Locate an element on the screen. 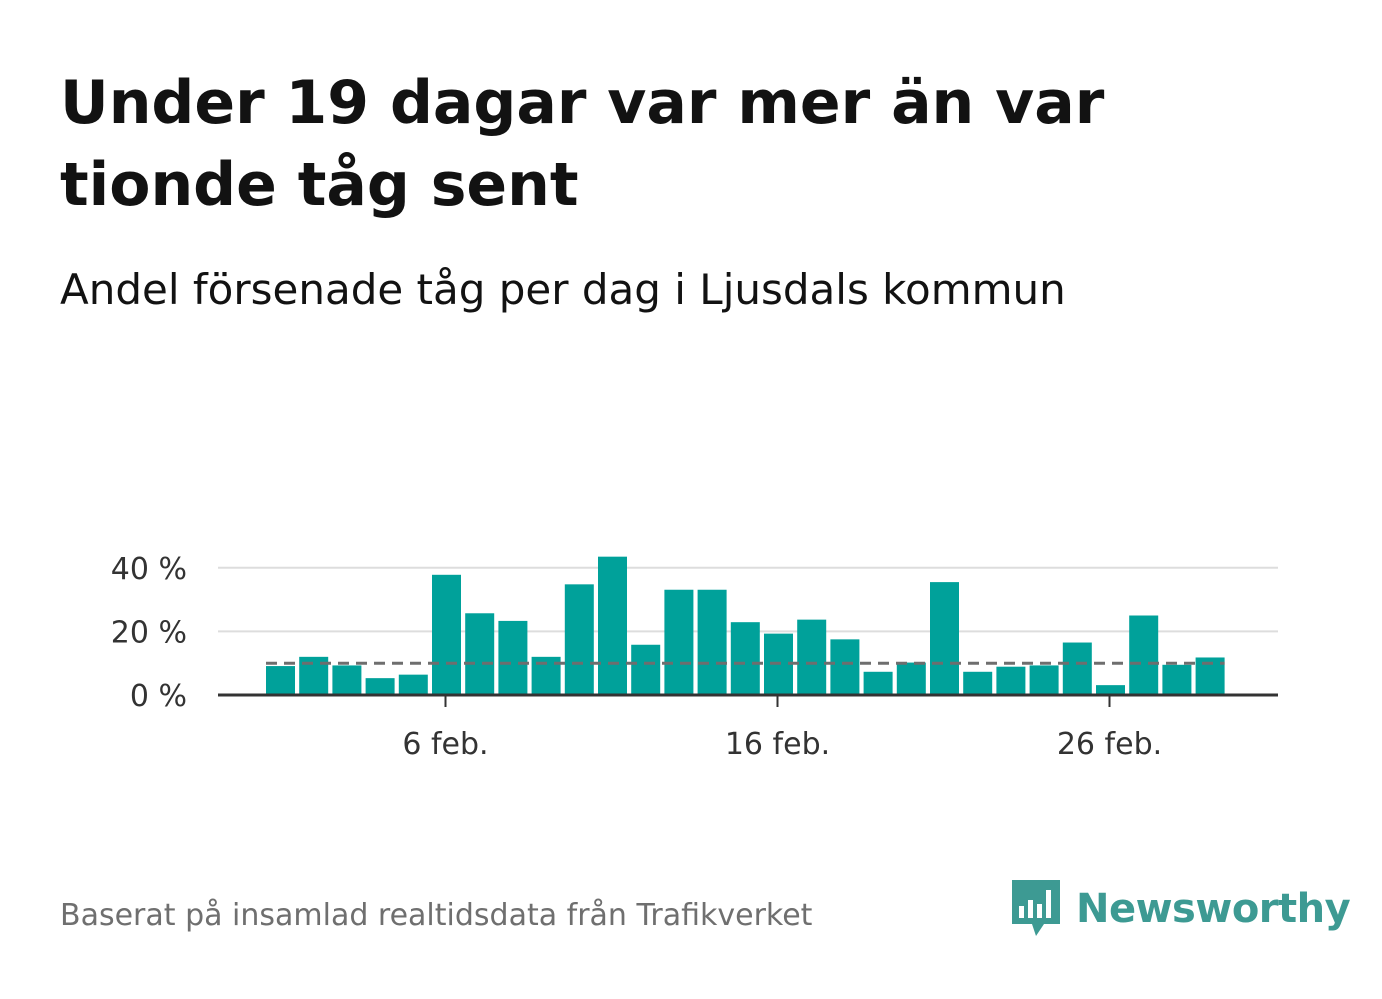  x-tick-label: 26 feb. is located at coordinates (1109, 744).